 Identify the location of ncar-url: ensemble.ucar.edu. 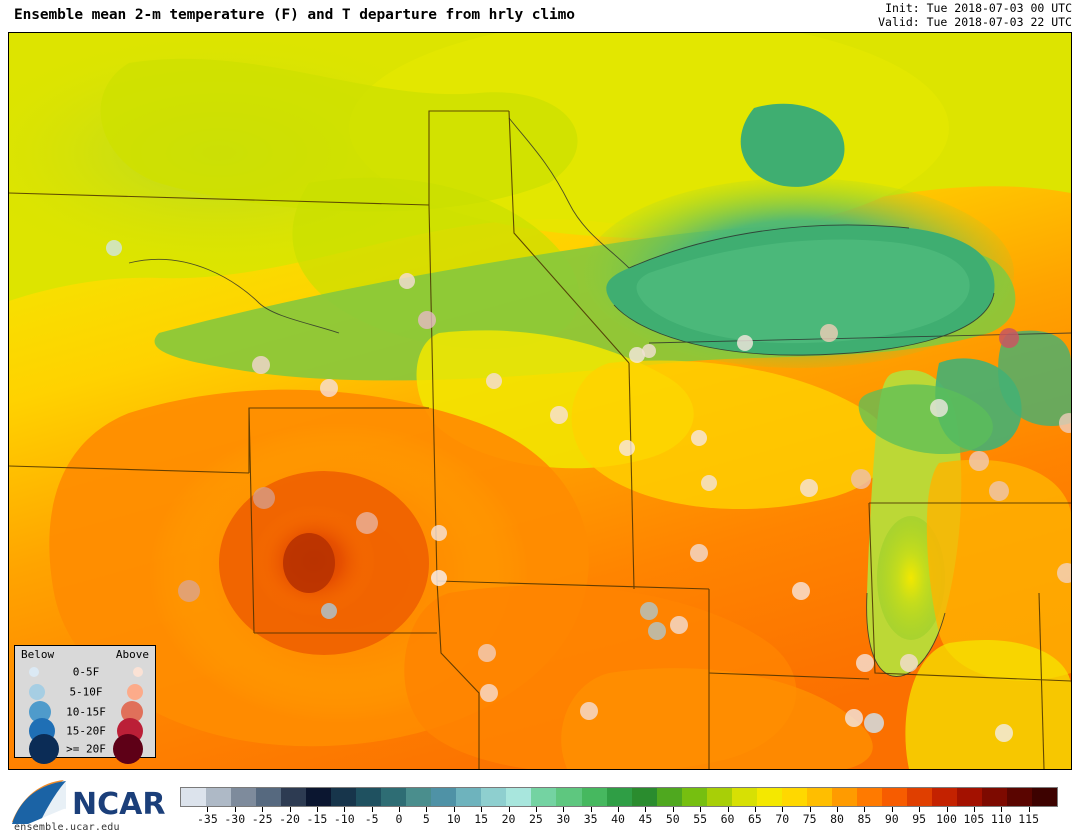
(67, 827).